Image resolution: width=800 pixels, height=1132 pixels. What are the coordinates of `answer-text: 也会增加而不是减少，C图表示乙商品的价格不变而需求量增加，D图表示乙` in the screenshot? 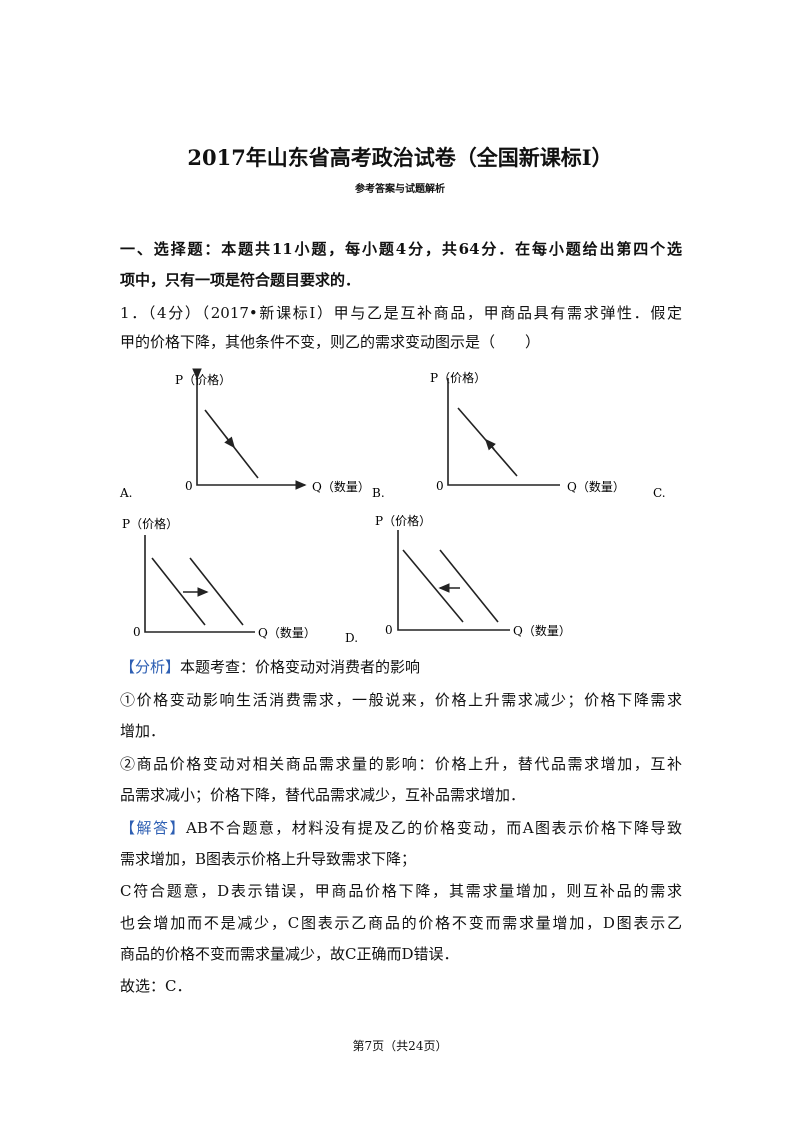 It's located at (401, 923).